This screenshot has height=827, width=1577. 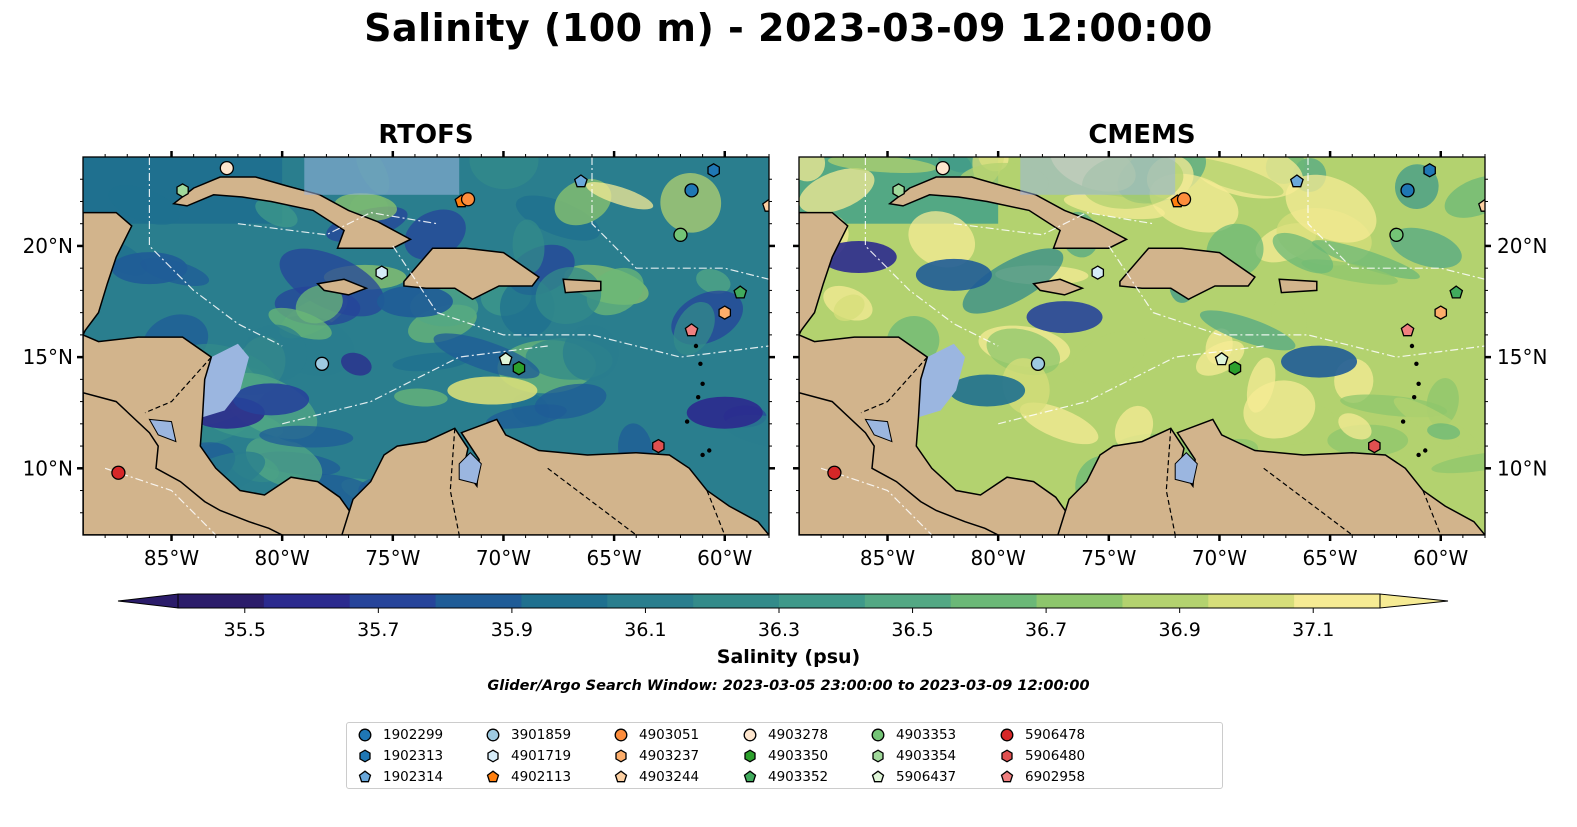 What do you see at coordinates (182, 190) in the screenshot?
I see `platform-4903354-marker-rtofs` at bounding box center [182, 190].